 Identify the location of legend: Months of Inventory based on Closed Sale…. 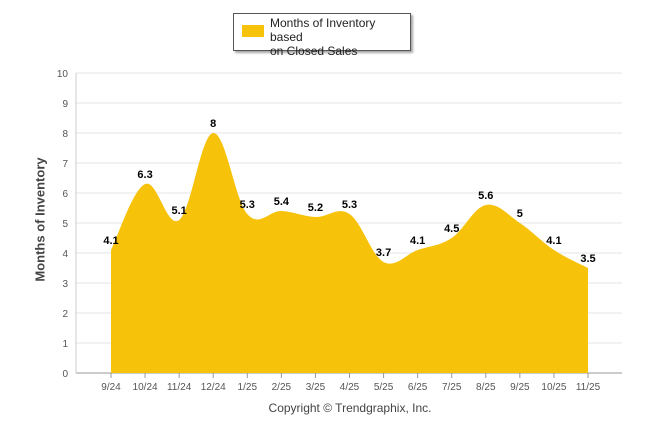
(322, 35).